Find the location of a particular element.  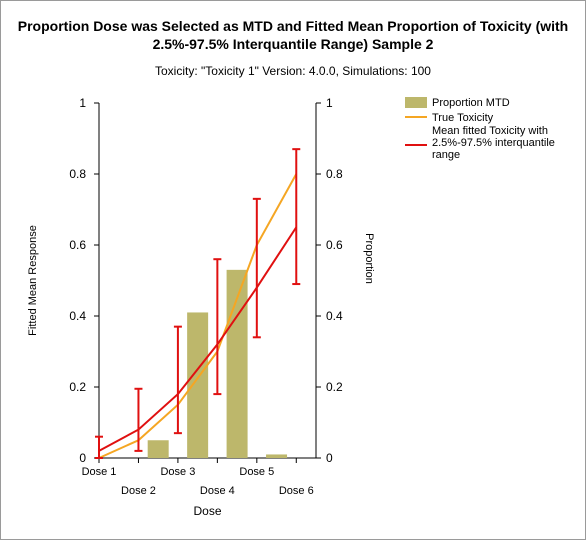

y-tick-label-right: 0.4 is located at coordinates (334, 316).